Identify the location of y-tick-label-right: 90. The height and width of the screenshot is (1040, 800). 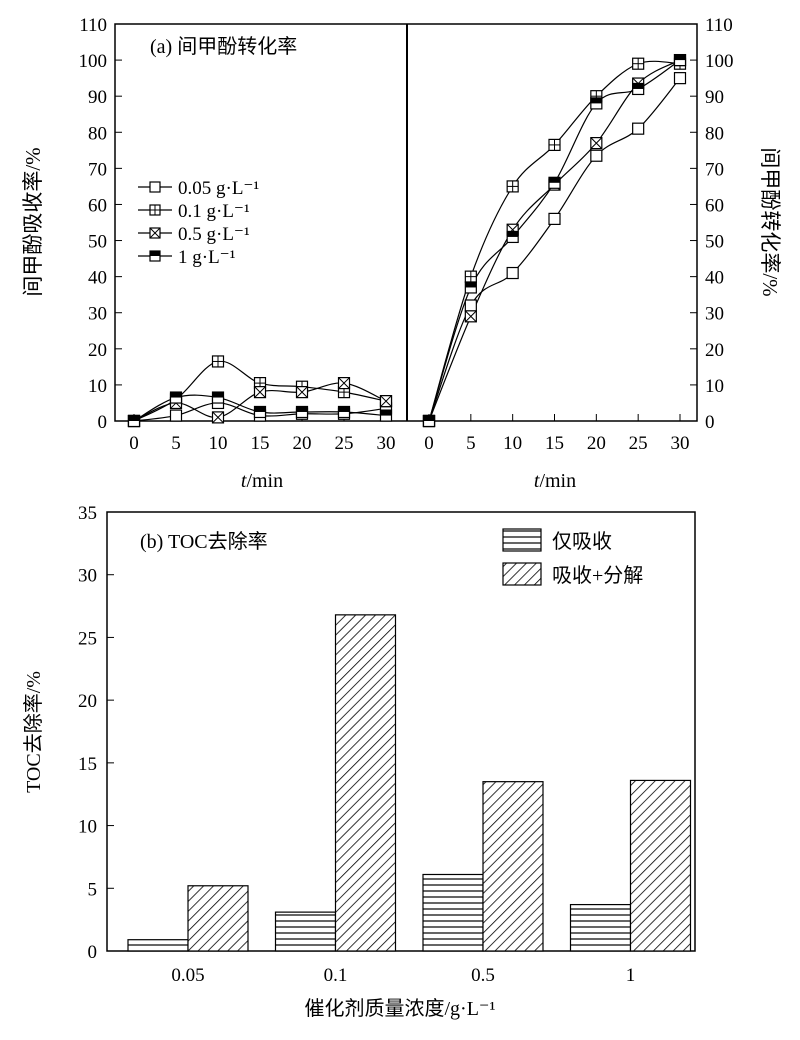
(714, 97).